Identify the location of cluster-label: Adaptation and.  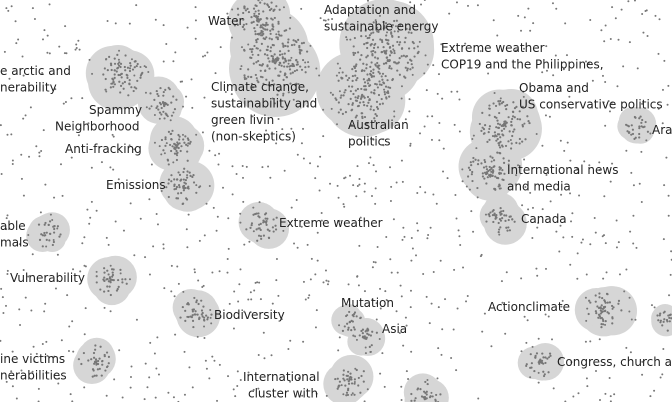
(370, 10).